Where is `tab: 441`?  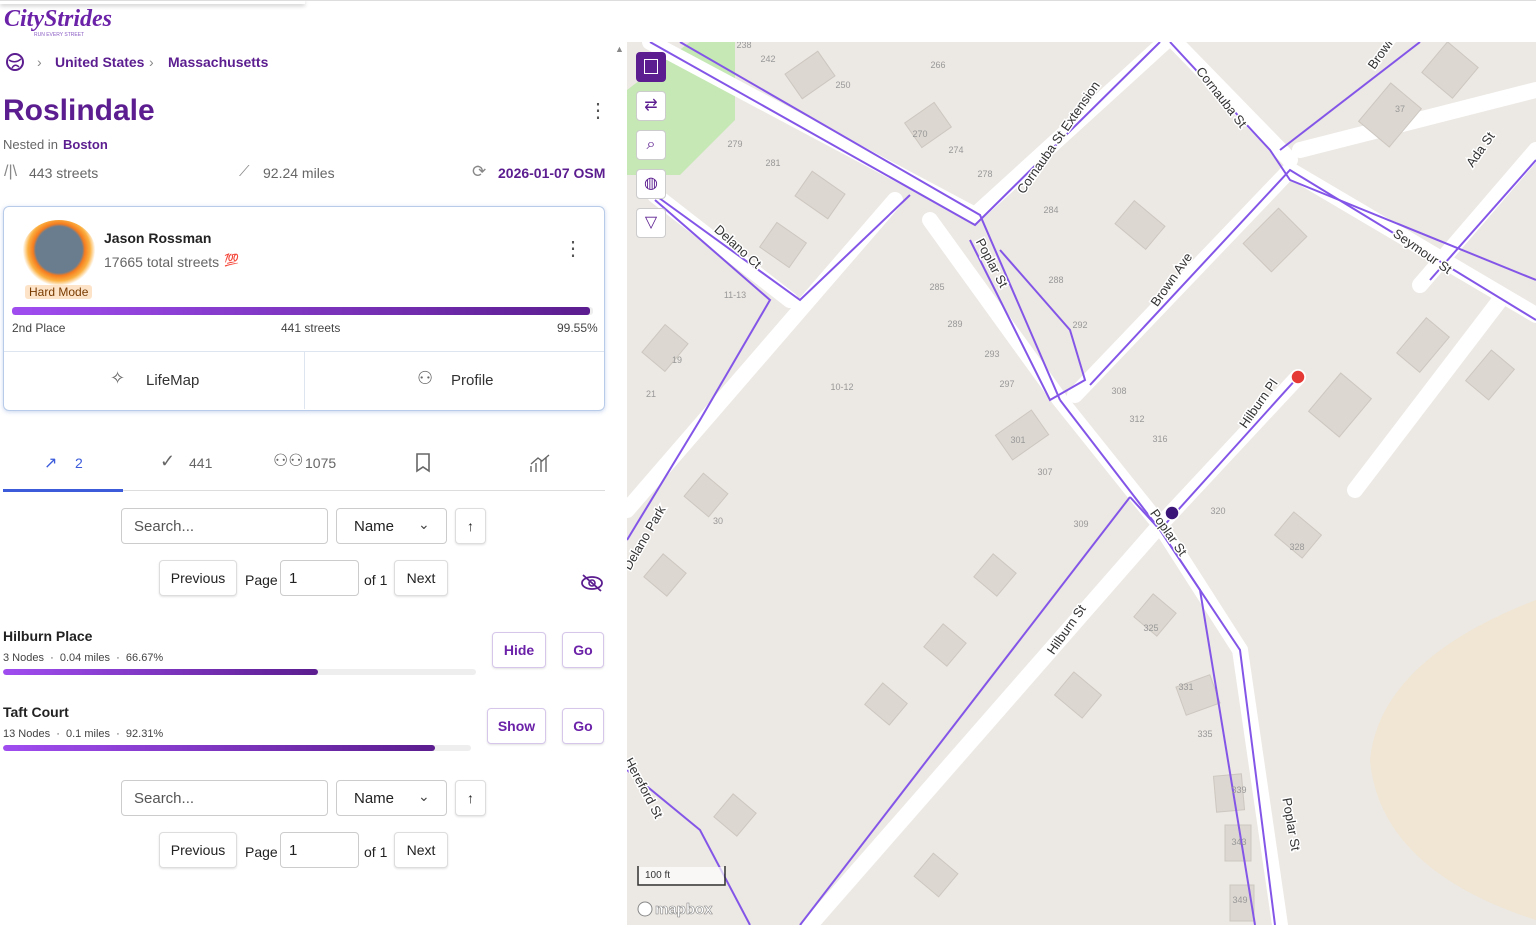 tab: 441 is located at coordinates (201, 463).